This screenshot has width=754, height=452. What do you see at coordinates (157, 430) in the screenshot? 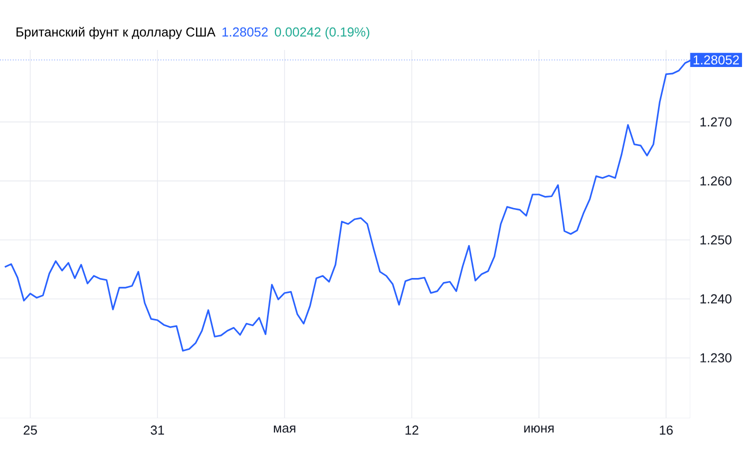
I see `x-tick-label: 31` at bounding box center [157, 430].